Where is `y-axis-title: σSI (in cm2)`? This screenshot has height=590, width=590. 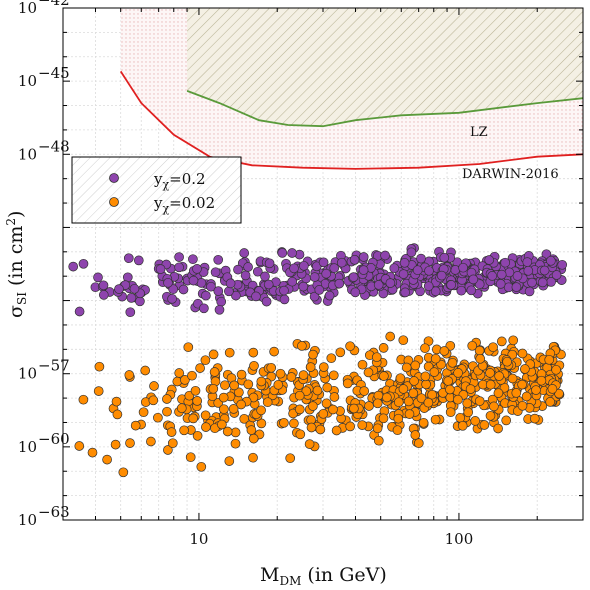 y-axis-title: σSI (in cm2) is located at coordinates (16, 264).